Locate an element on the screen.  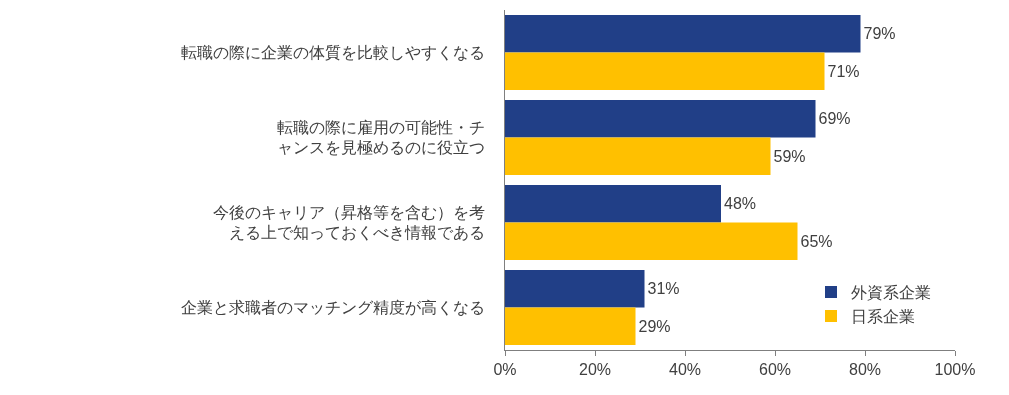
y-tick-label: 転職の際に雇用の可能性・チャンスを見極めるのに役立つ is located at coordinates (380, 137).